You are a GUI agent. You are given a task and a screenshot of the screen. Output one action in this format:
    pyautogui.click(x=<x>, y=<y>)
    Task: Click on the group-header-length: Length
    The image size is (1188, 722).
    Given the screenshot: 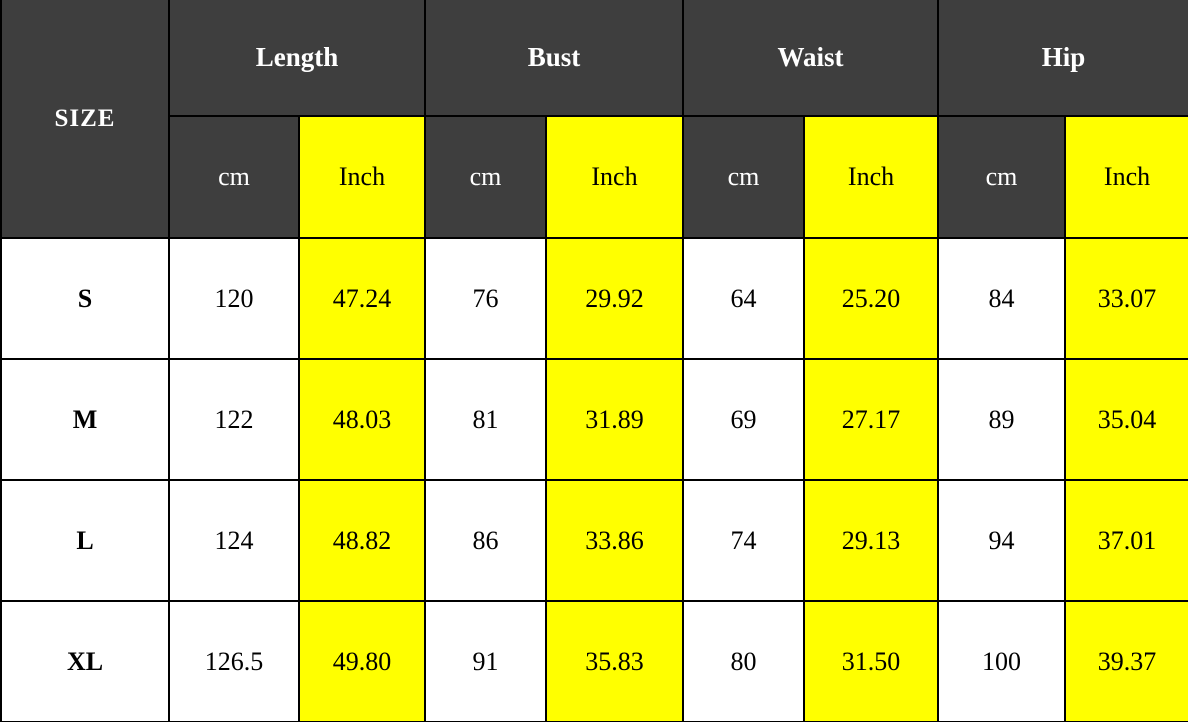 What is the action you would take?
    pyautogui.click(x=297, y=58)
    